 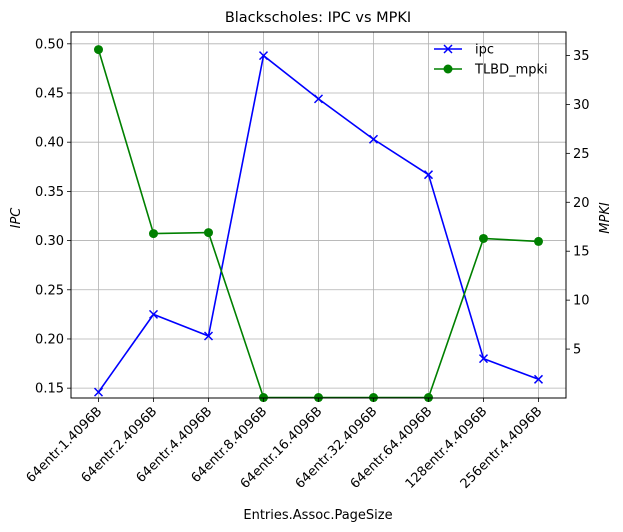 I want to click on left-tick-label: 0.40, so click(x=49, y=143).